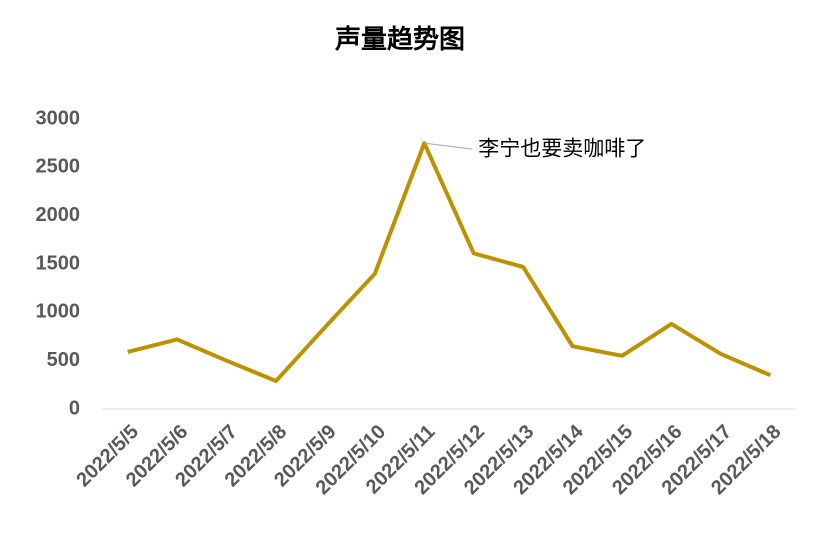 The width and height of the screenshot is (834, 536). I want to click on annotation: 李宁也要卖咖啡了, so click(562, 149).